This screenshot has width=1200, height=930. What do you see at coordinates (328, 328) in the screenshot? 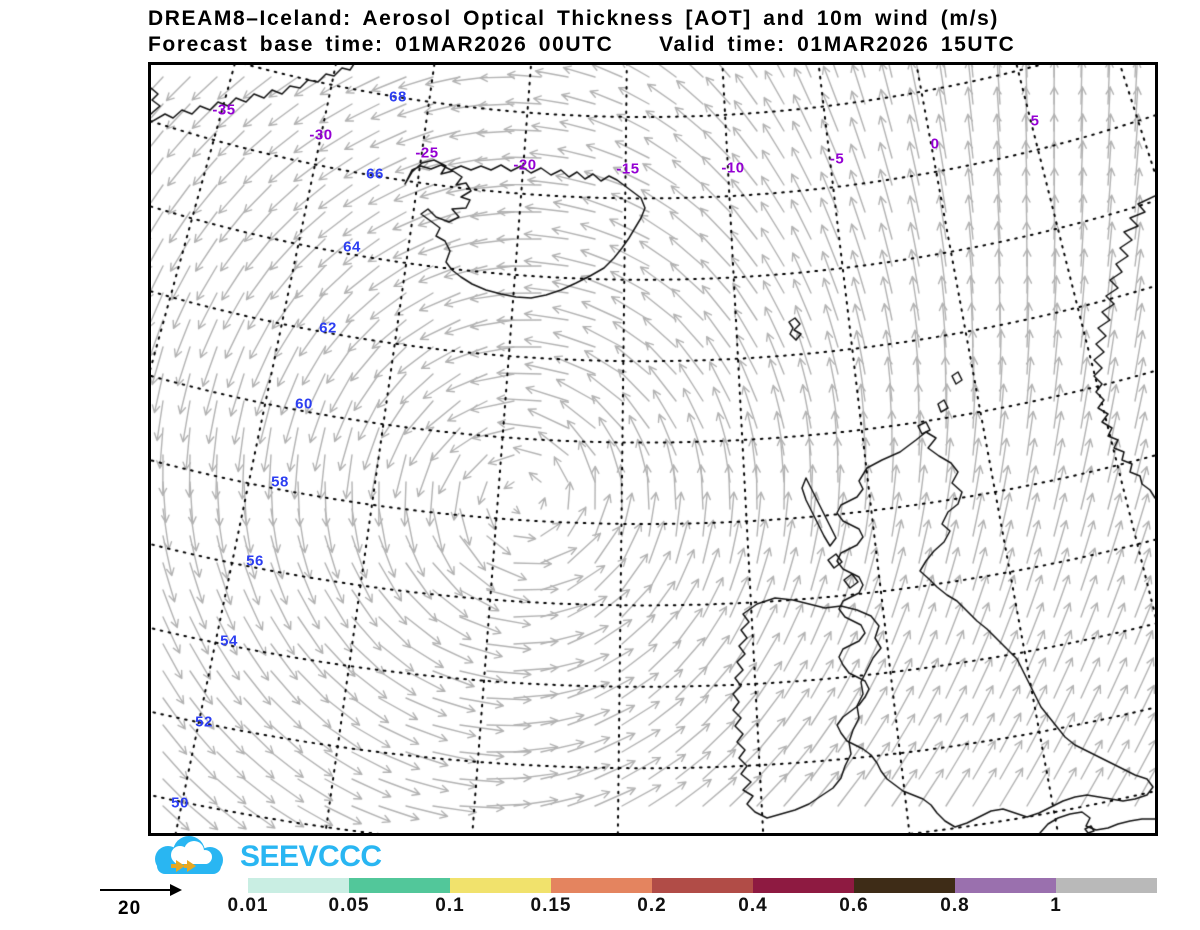
I see `latitude-label: 62` at bounding box center [328, 328].